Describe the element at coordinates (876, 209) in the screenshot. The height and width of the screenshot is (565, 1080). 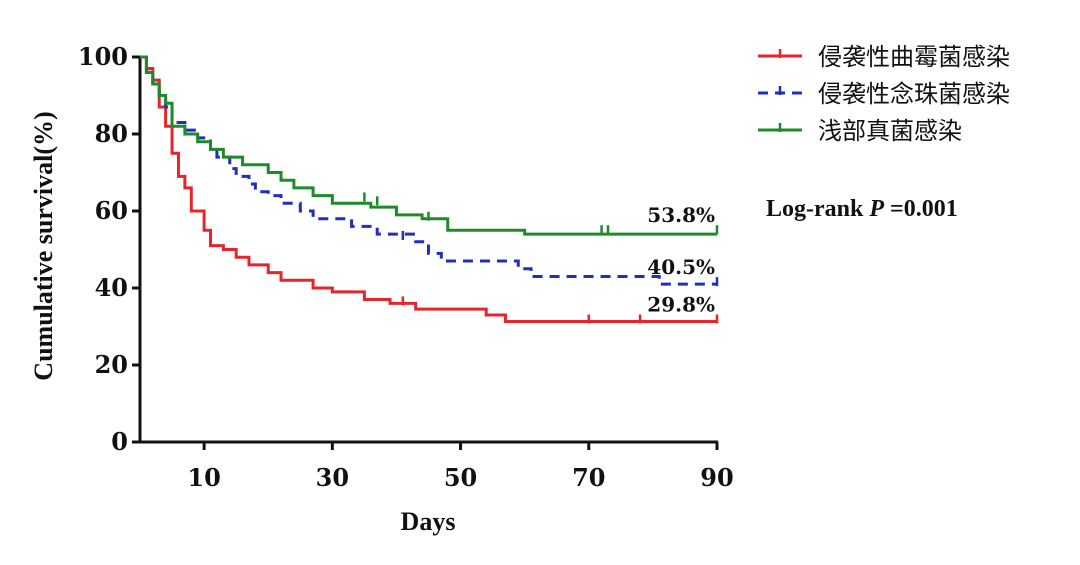
I see `log-rank-p: P` at that location.